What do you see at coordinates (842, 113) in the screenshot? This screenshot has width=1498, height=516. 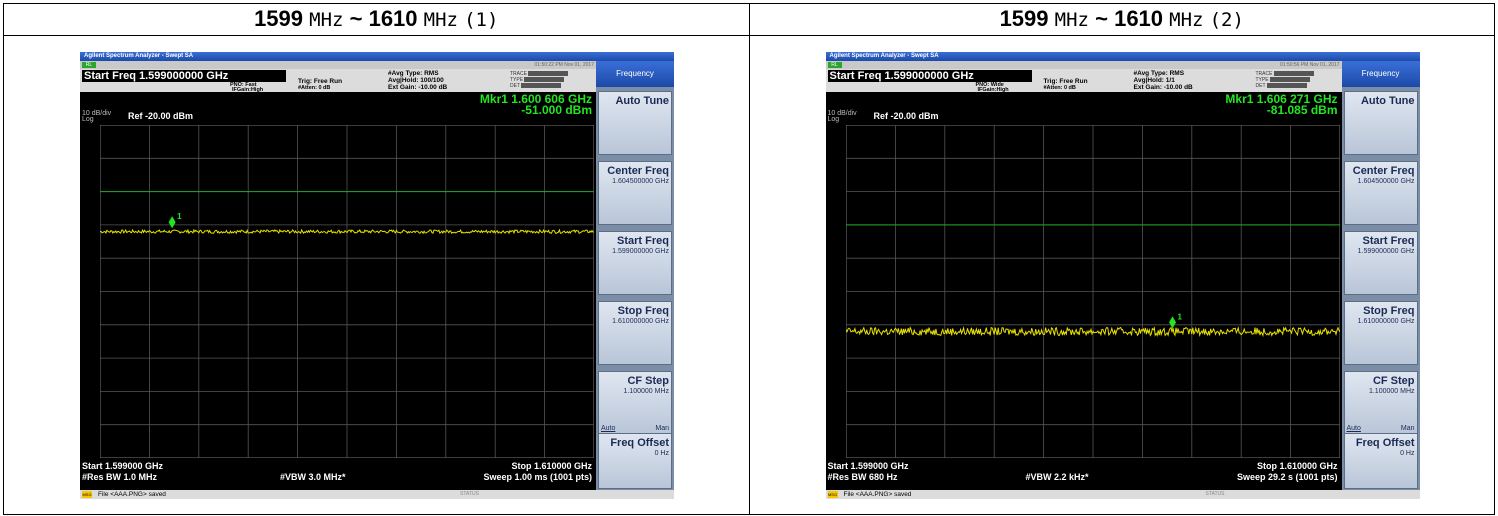 I see `db-per-div: 10 dB/div` at bounding box center [842, 113].